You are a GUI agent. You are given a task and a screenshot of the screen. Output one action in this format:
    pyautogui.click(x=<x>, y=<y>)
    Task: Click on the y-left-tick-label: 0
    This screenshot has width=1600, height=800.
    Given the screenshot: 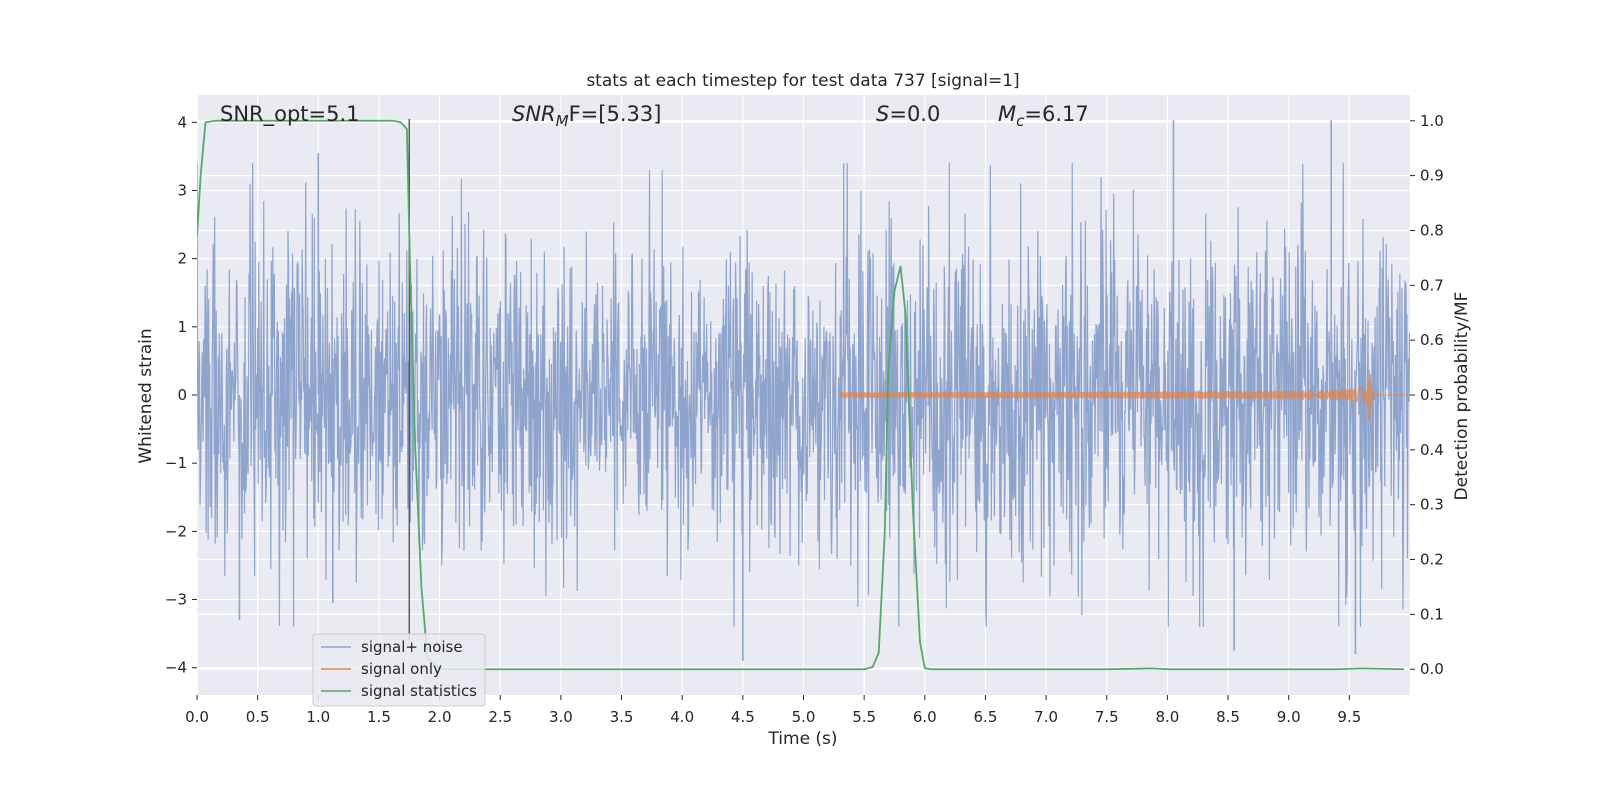 What is the action you would take?
    pyautogui.click(x=182, y=395)
    